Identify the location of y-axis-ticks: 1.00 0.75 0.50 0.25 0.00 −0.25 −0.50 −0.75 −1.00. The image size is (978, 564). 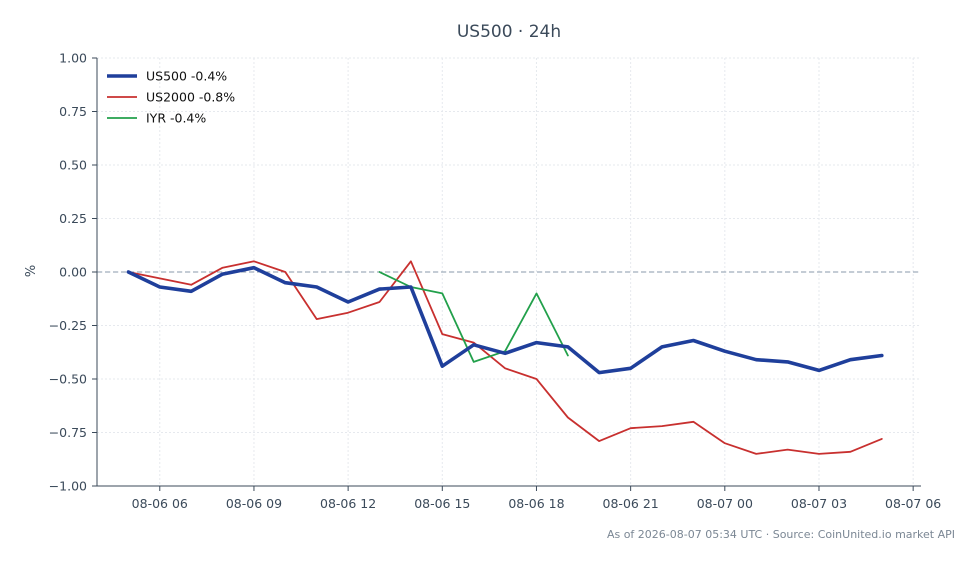
(73, 272).